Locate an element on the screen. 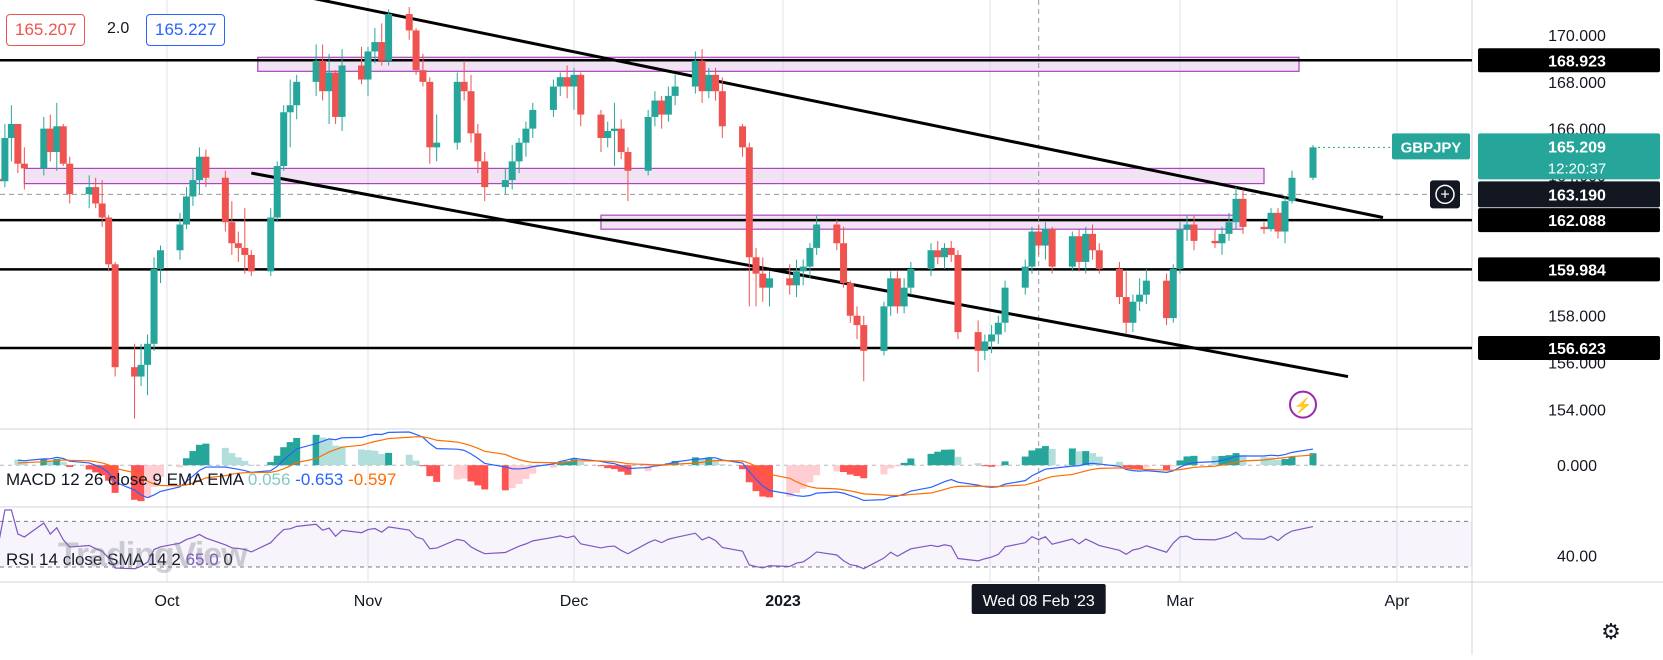 The image size is (1663, 660). price-tick-label: 170.000 is located at coordinates (1577, 36).